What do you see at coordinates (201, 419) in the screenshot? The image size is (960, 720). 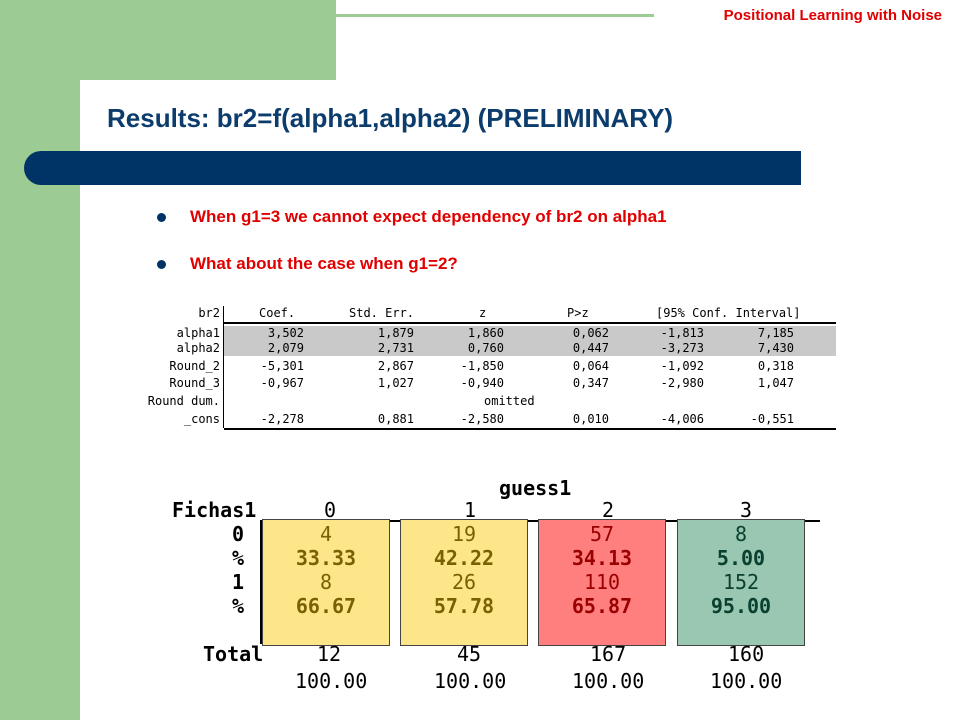 I see `row-label: _cons` at bounding box center [201, 419].